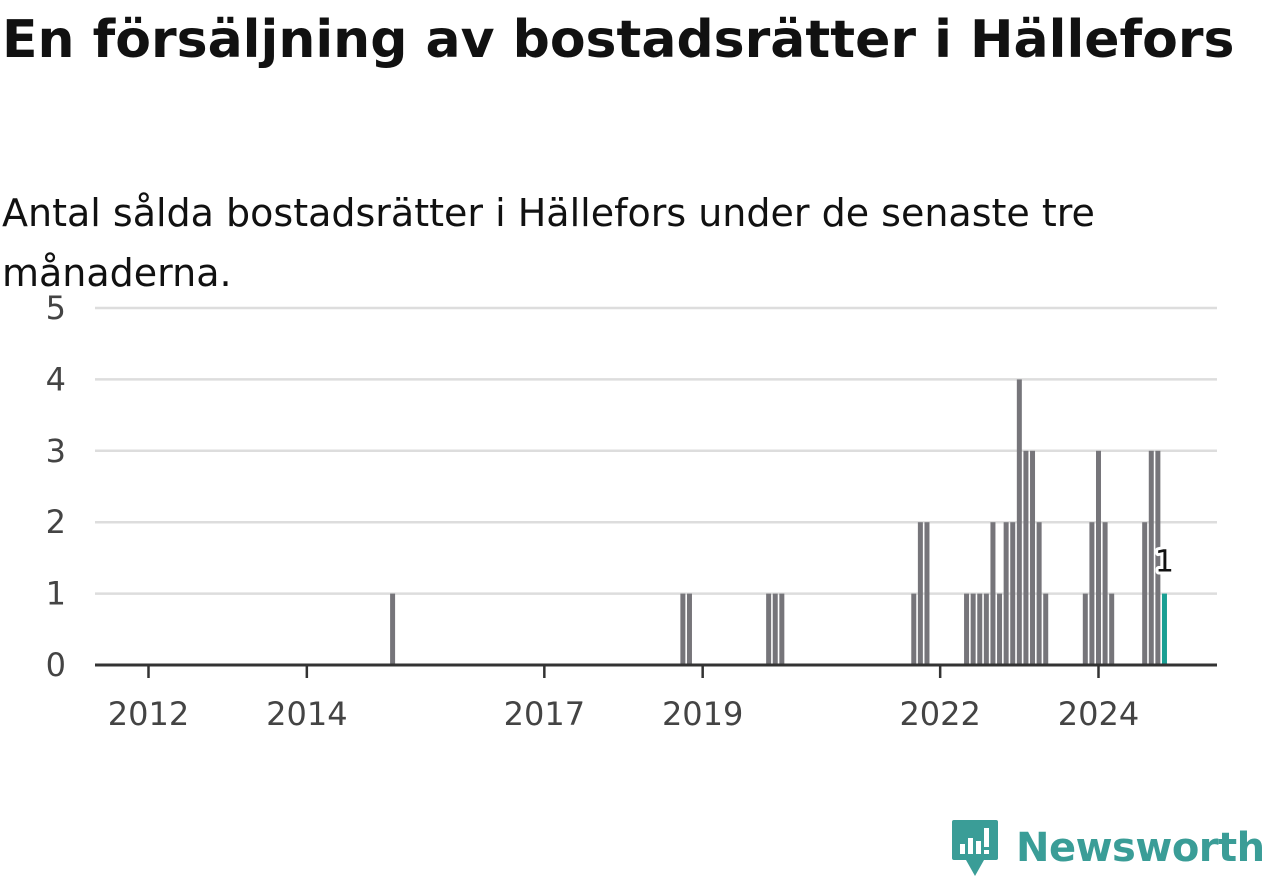 This screenshot has height=879, width=1262. Describe the element at coordinates (623, 699) in the screenshot. I see `x-axis-ticks: 2012 2014 2017 2019 2022 2024` at that location.